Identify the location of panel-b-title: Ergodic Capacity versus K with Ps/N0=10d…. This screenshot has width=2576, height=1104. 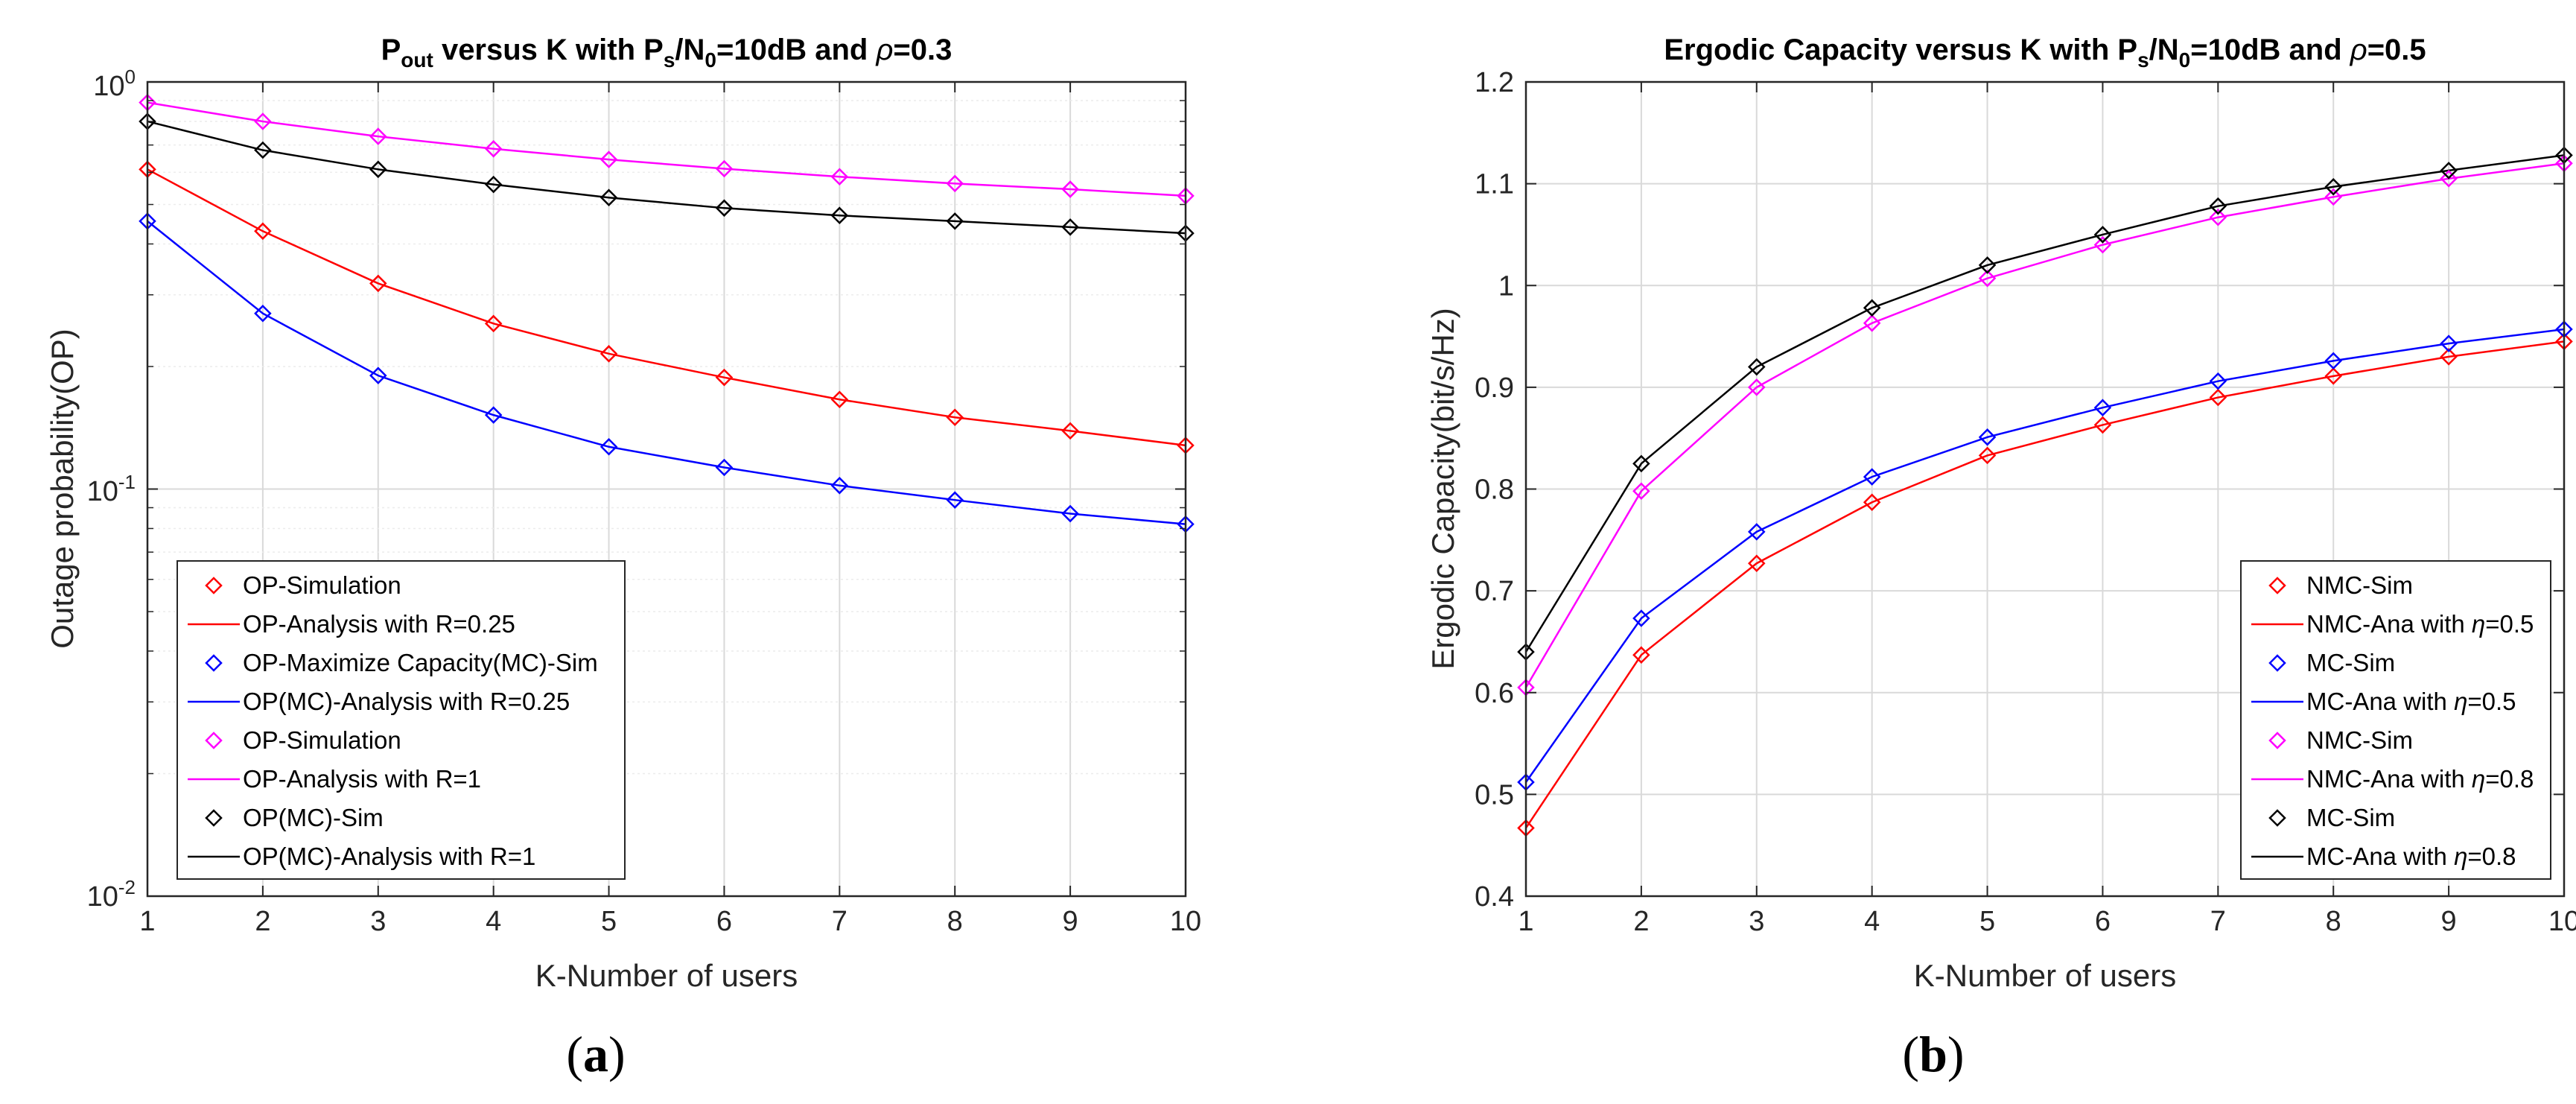
(2045, 53).